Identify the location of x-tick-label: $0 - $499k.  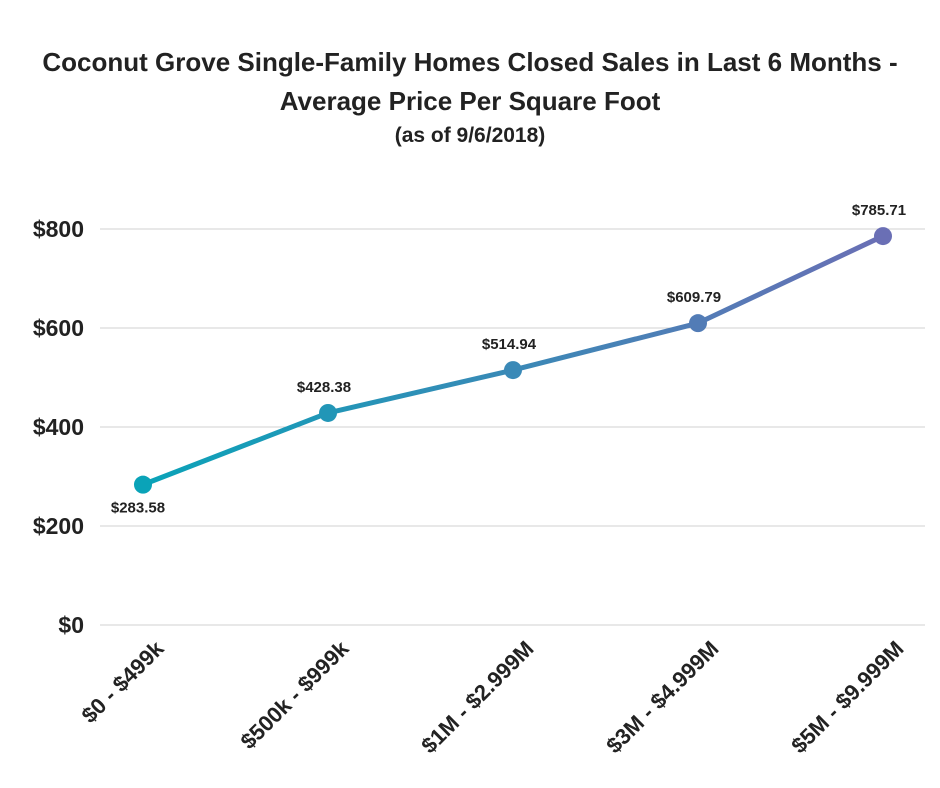
(122, 681).